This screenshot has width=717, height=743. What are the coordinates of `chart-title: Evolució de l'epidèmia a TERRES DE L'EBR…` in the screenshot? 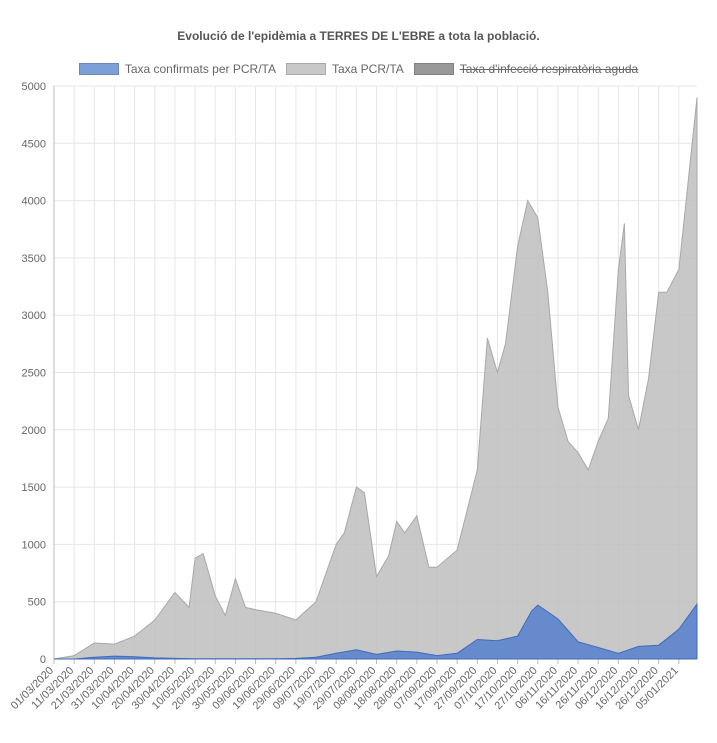 It's located at (358, 36).